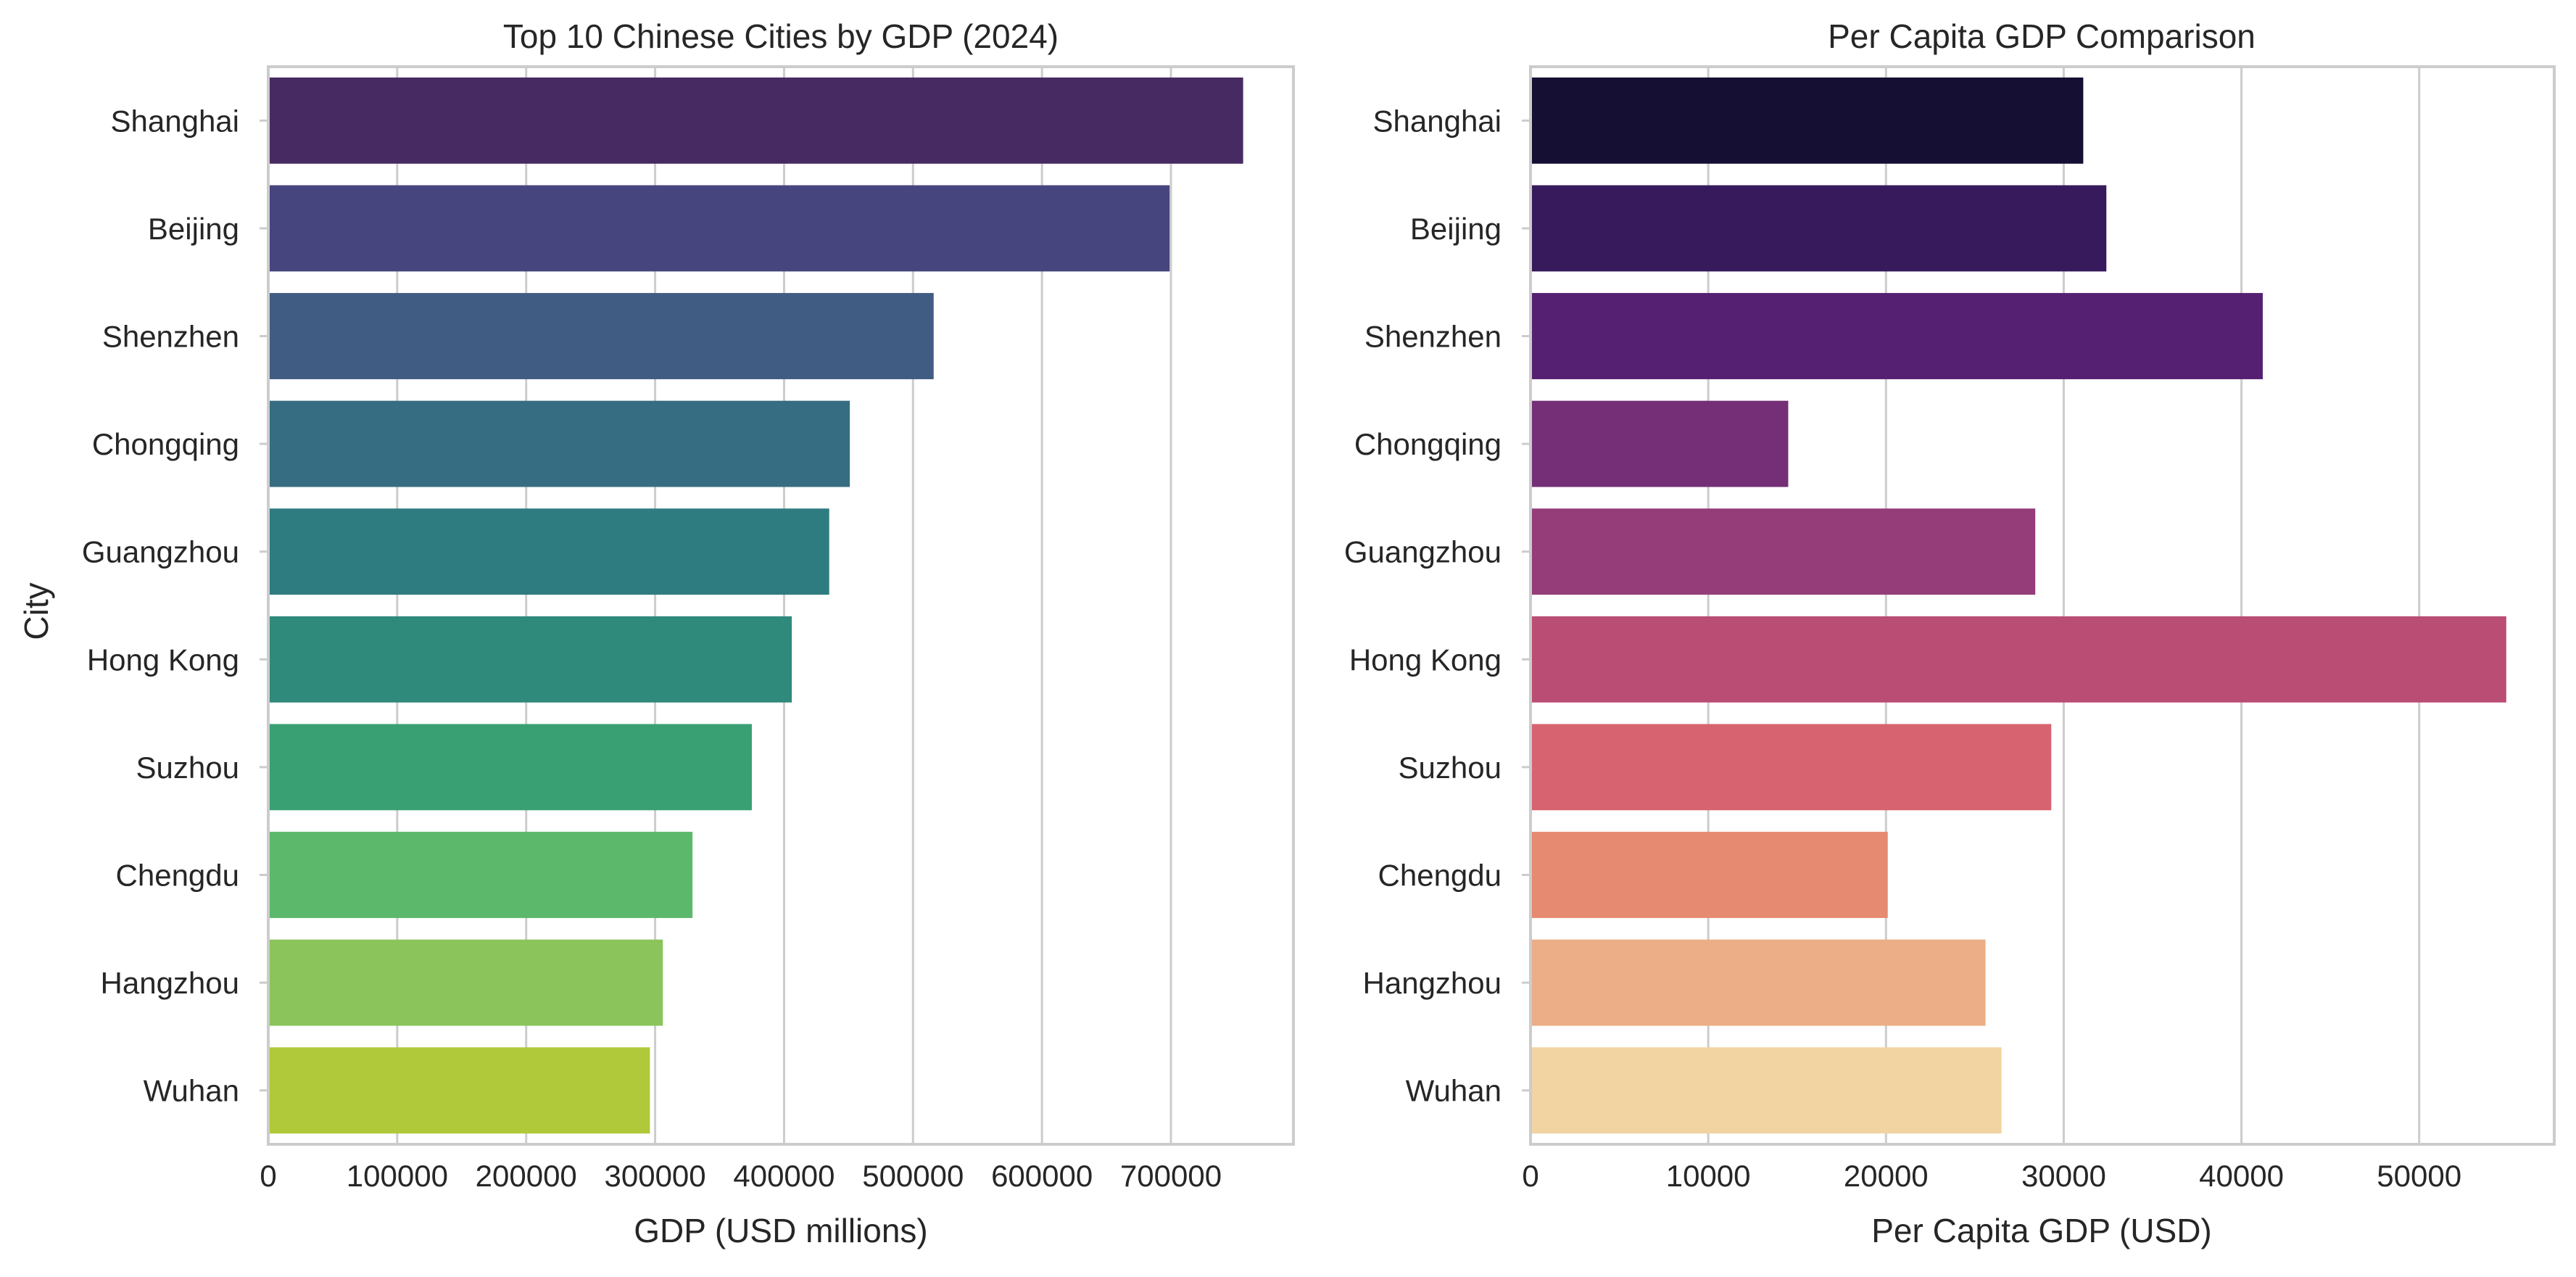 The width and height of the screenshot is (2576, 1277). I want to click on per-capita-chart-x-tick-label: 0, so click(1530, 1176).